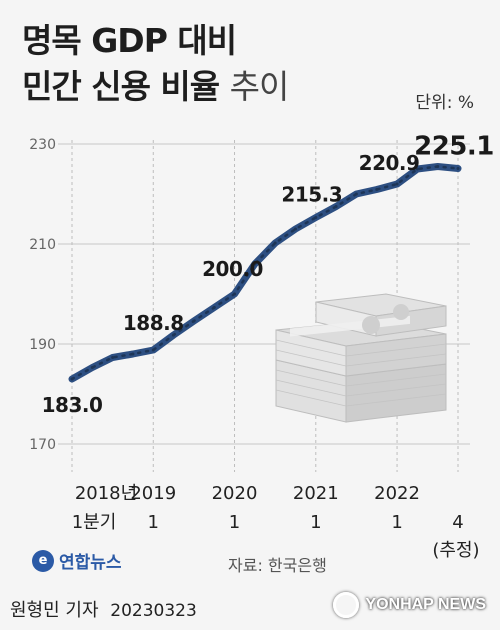 The height and width of the screenshot is (630, 500). Describe the element at coordinates (277, 565) in the screenshot. I see `source-note: 자료: 한국은행` at that location.